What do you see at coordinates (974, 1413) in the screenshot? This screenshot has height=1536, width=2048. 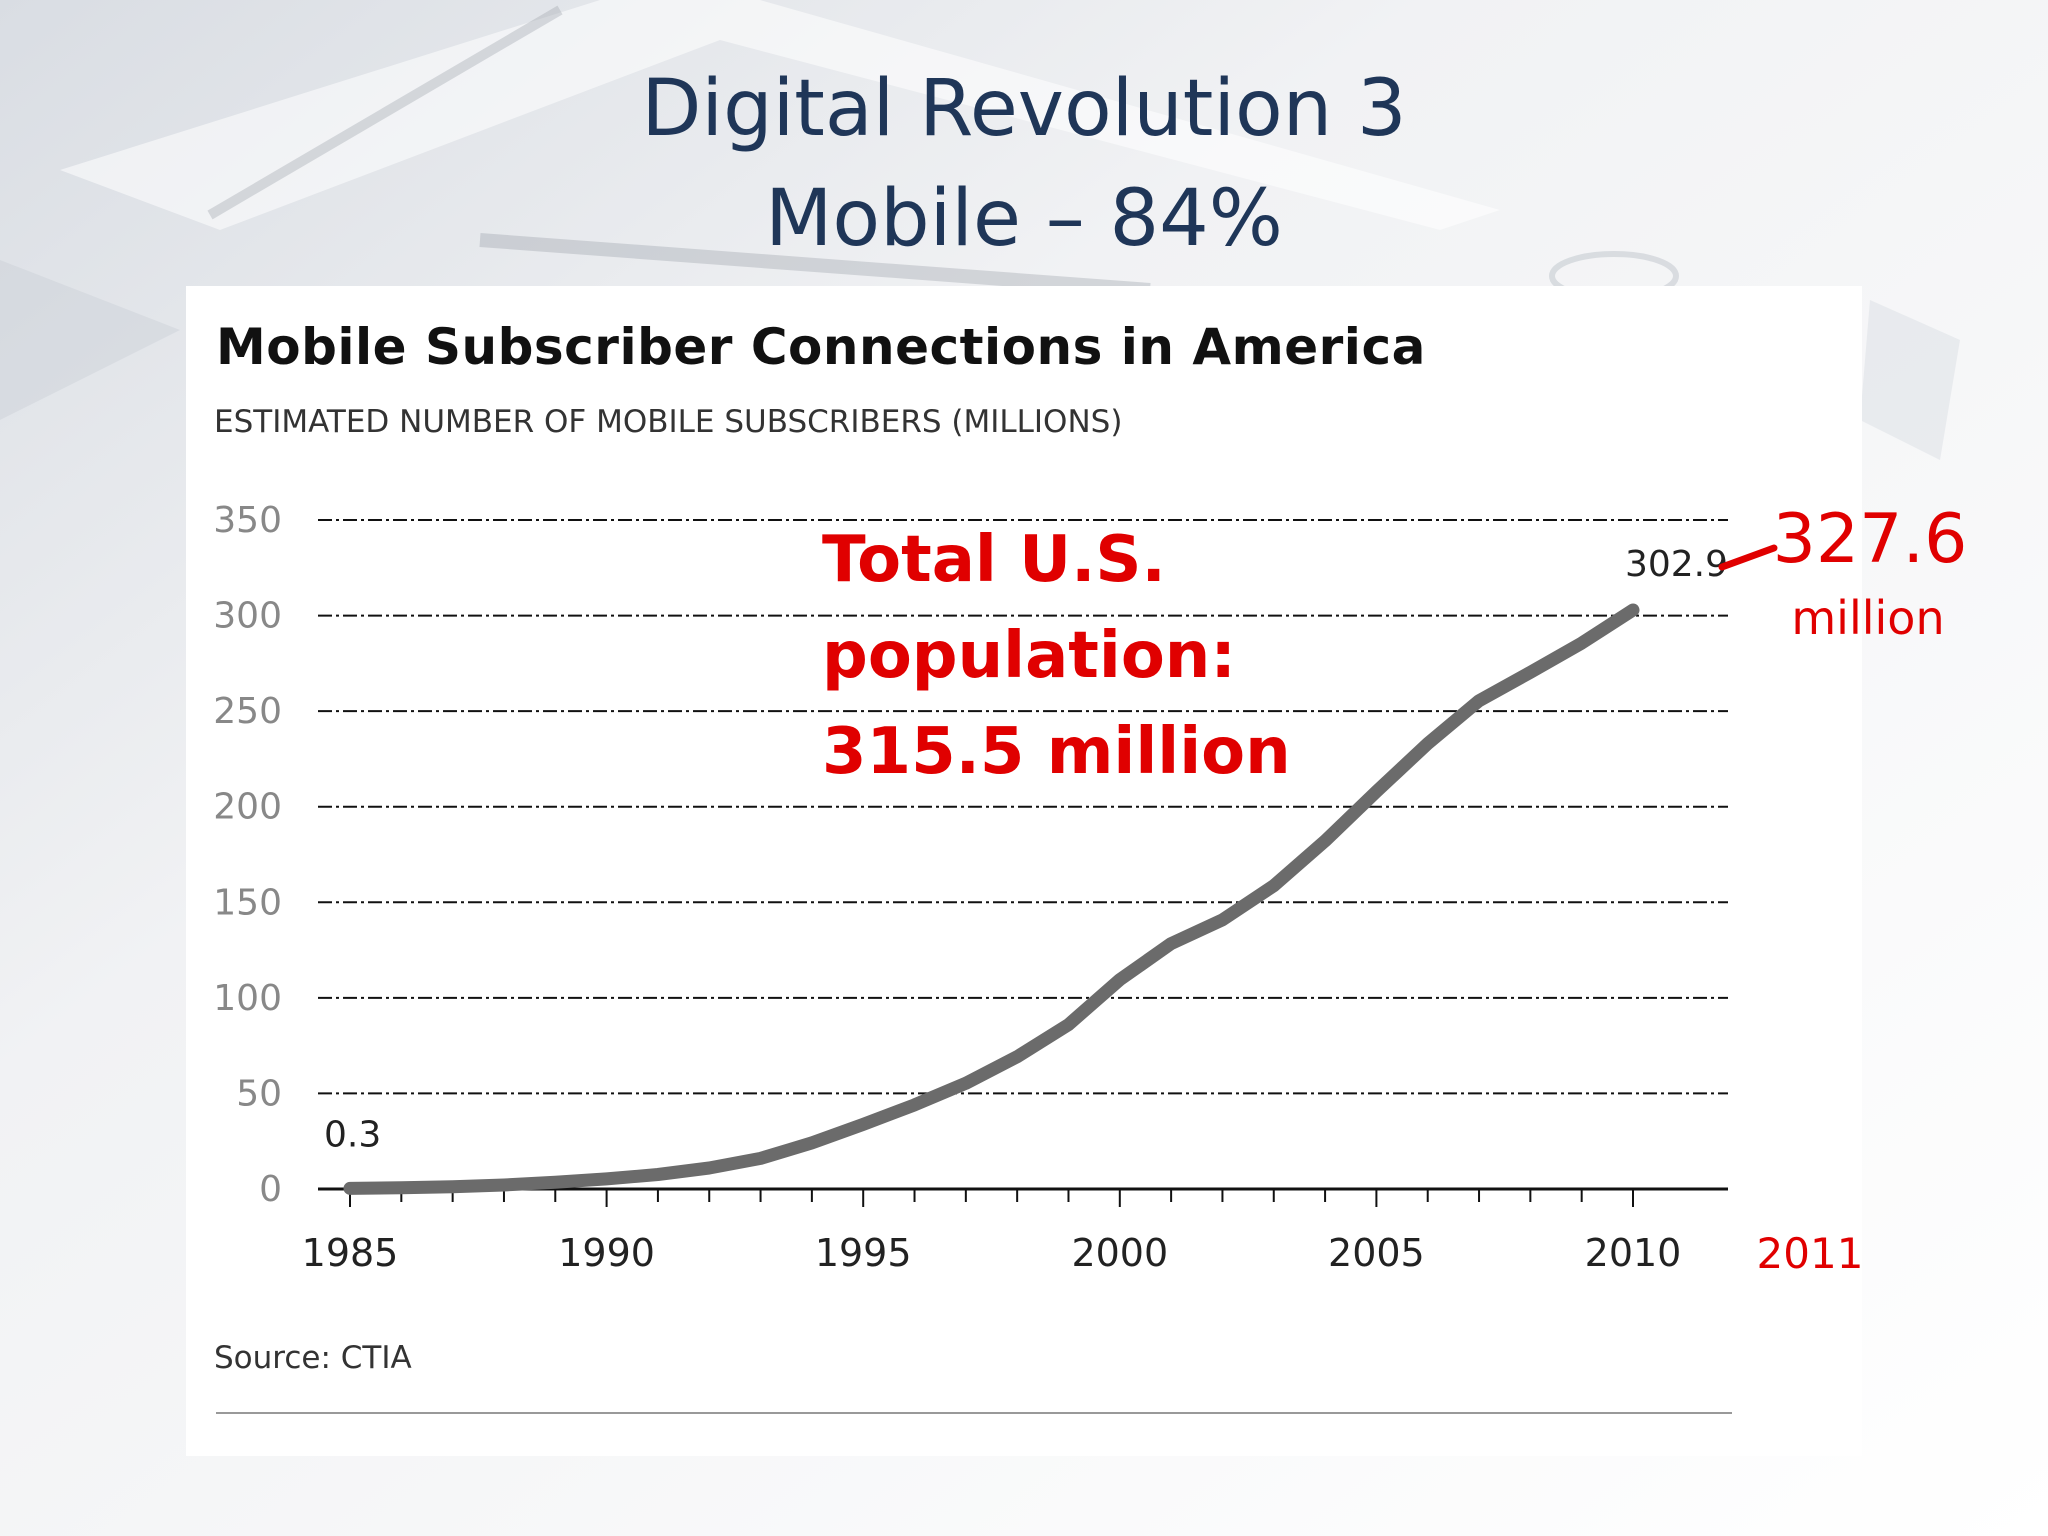 I see `bottom-rule` at bounding box center [974, 1413].